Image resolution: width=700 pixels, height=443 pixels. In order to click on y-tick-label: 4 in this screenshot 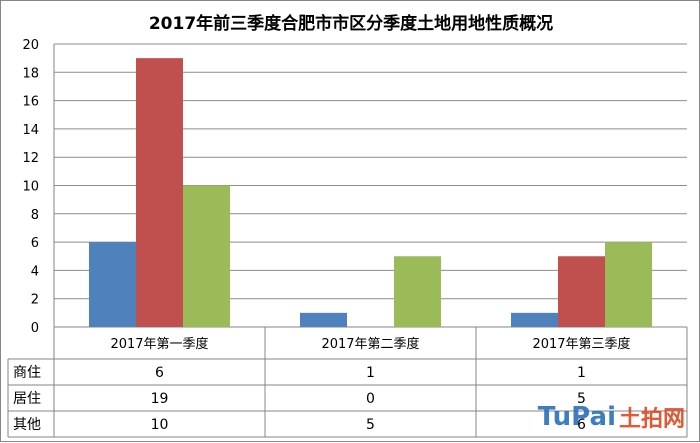, I will do `click(35, 271)`.